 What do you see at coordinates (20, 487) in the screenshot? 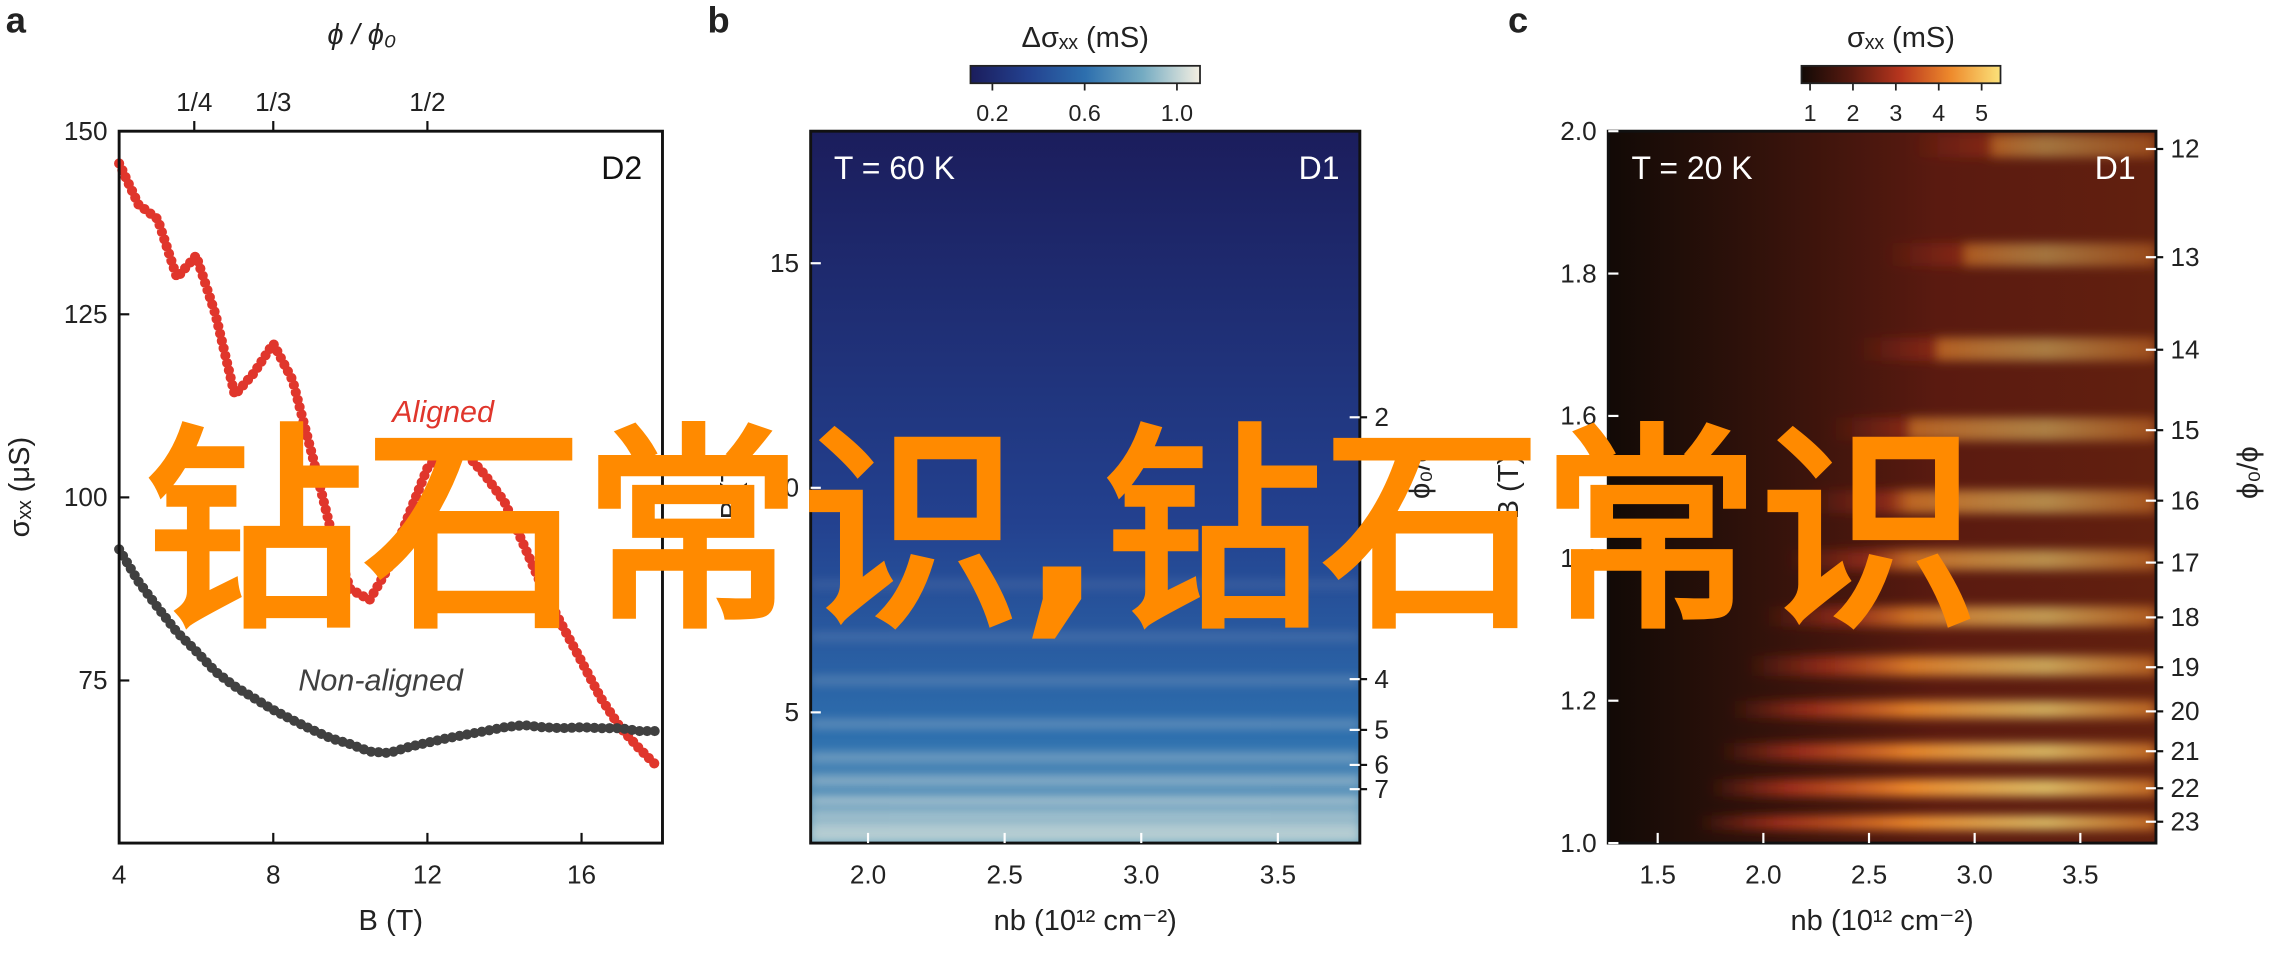
I see `y-axis-label: σₓₓ (μS)` at bounding box center [20, 487].